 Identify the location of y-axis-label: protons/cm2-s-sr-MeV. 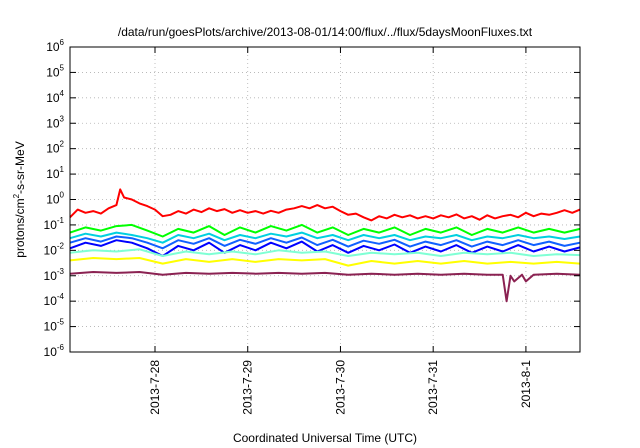
(19, 199).